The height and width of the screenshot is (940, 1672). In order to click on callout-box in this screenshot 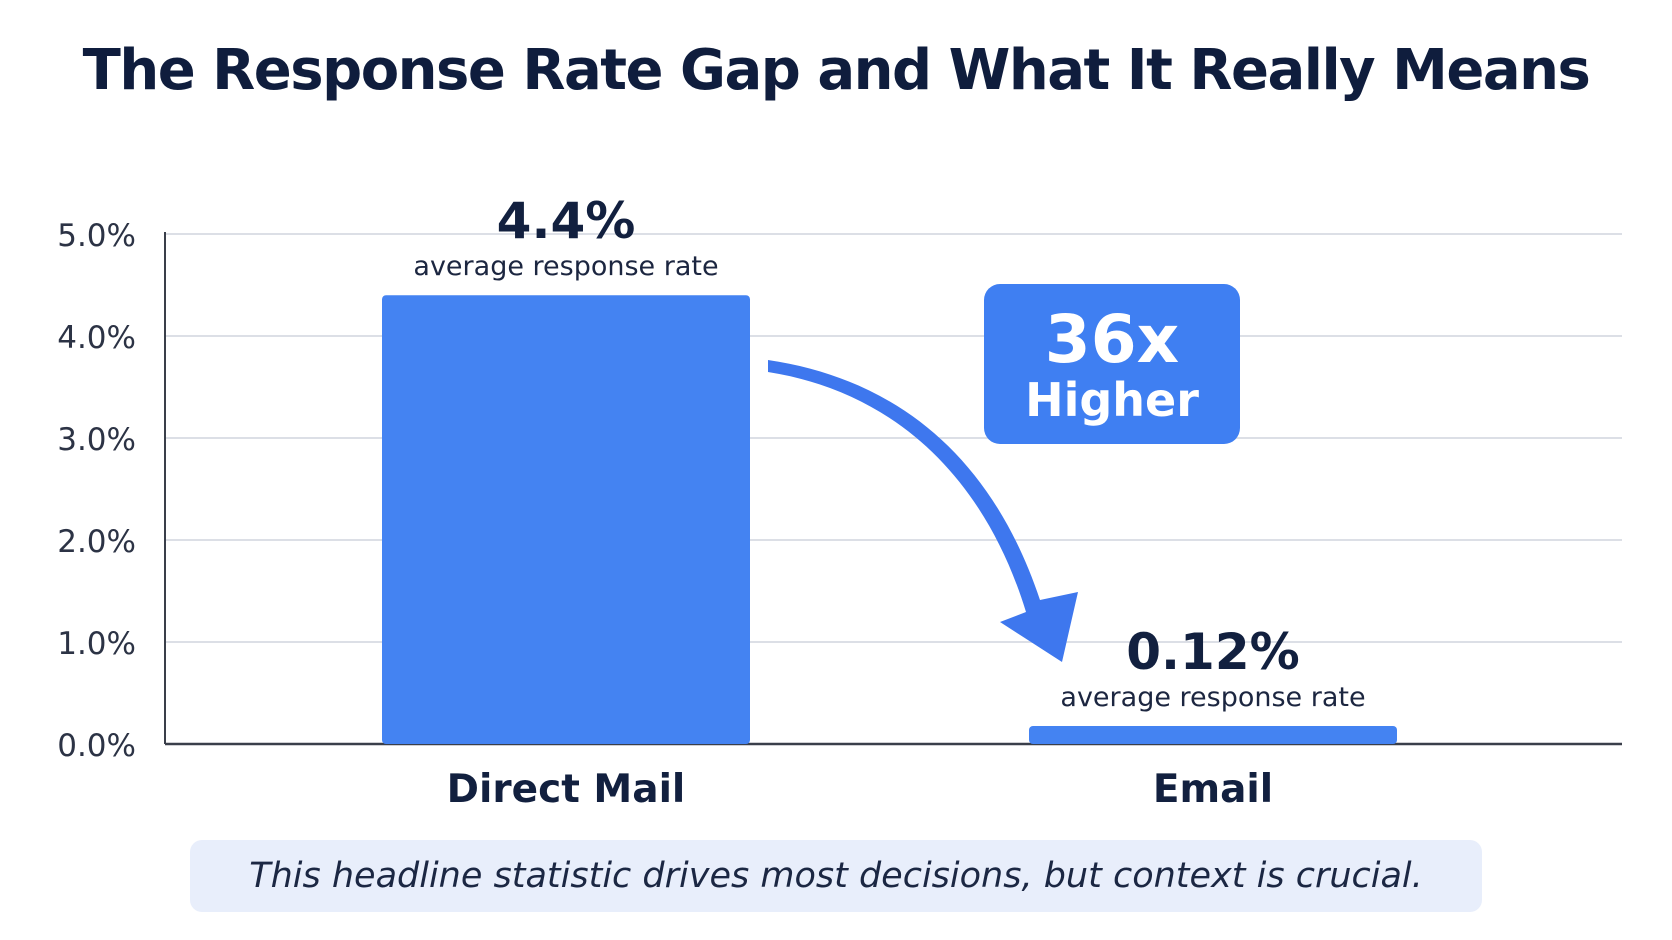, I will do `click(1112, 364)`.